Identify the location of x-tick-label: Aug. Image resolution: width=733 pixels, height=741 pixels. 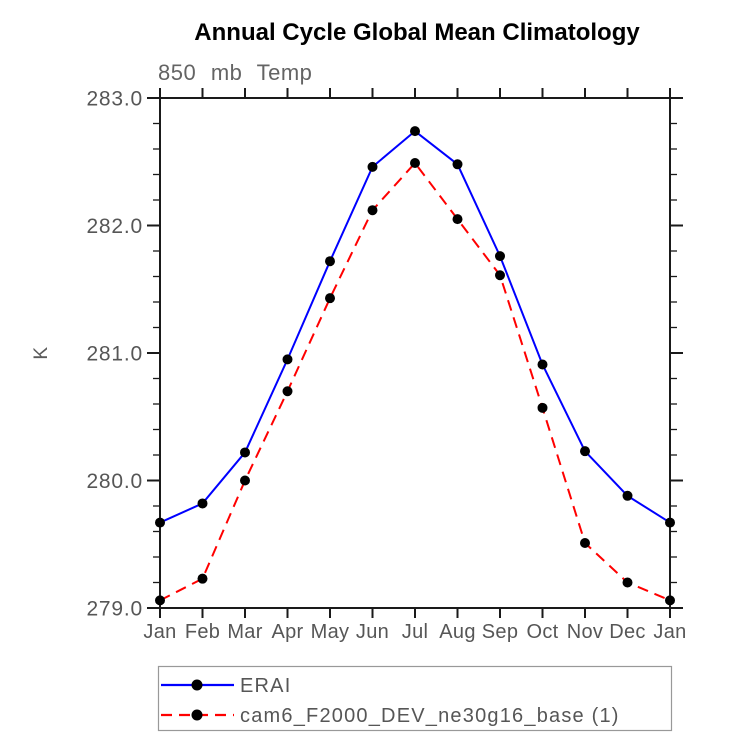
(457, 632).